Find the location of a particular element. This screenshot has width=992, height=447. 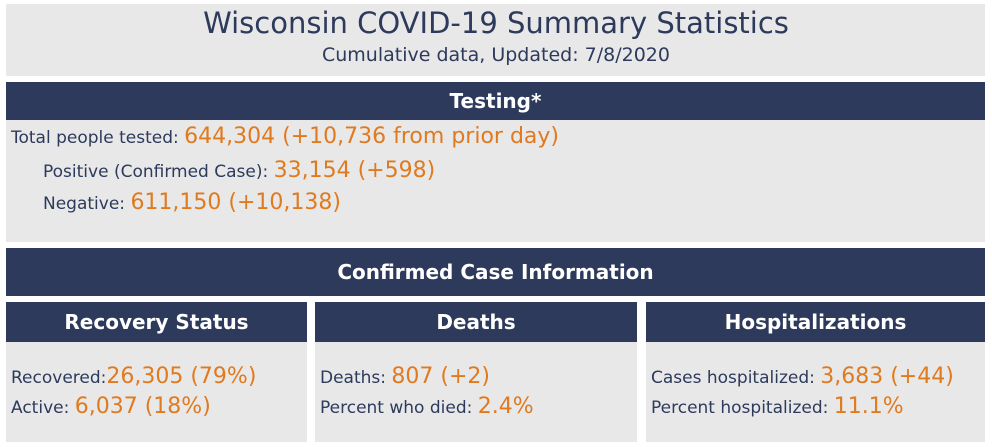

stat-value: 3,683 (+44) is located at coordinates (887, 376).